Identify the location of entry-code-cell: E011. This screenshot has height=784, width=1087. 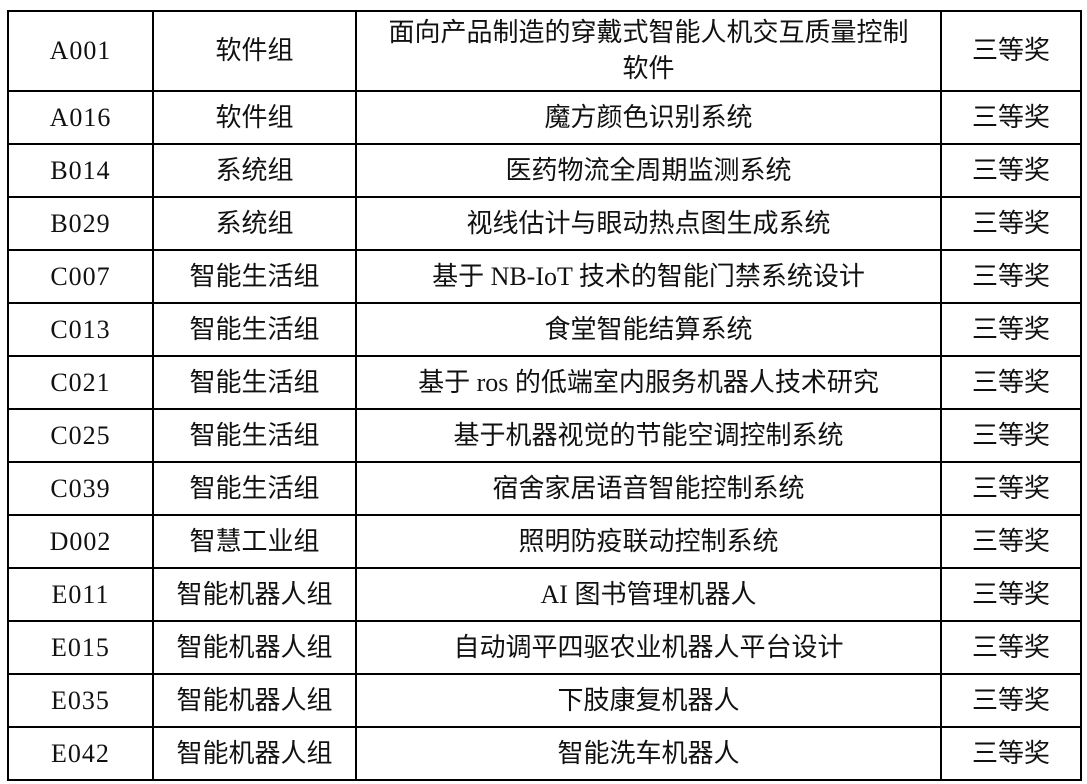
(80, 594).